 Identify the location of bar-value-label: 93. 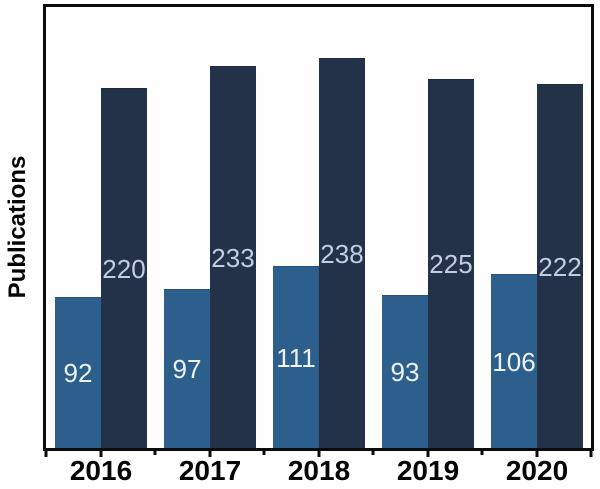
(405, 372).